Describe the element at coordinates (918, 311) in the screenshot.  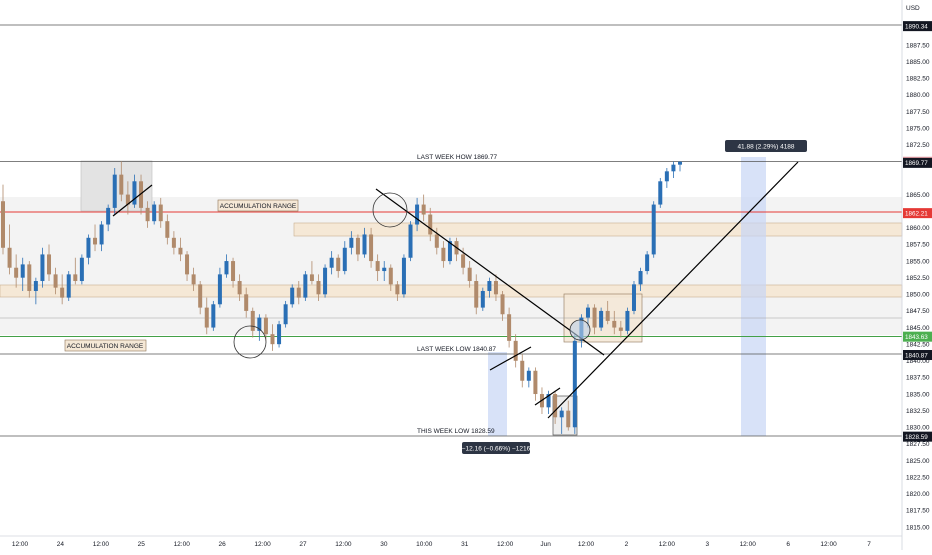
I see `price-tick-label: 1847.50` at that location.